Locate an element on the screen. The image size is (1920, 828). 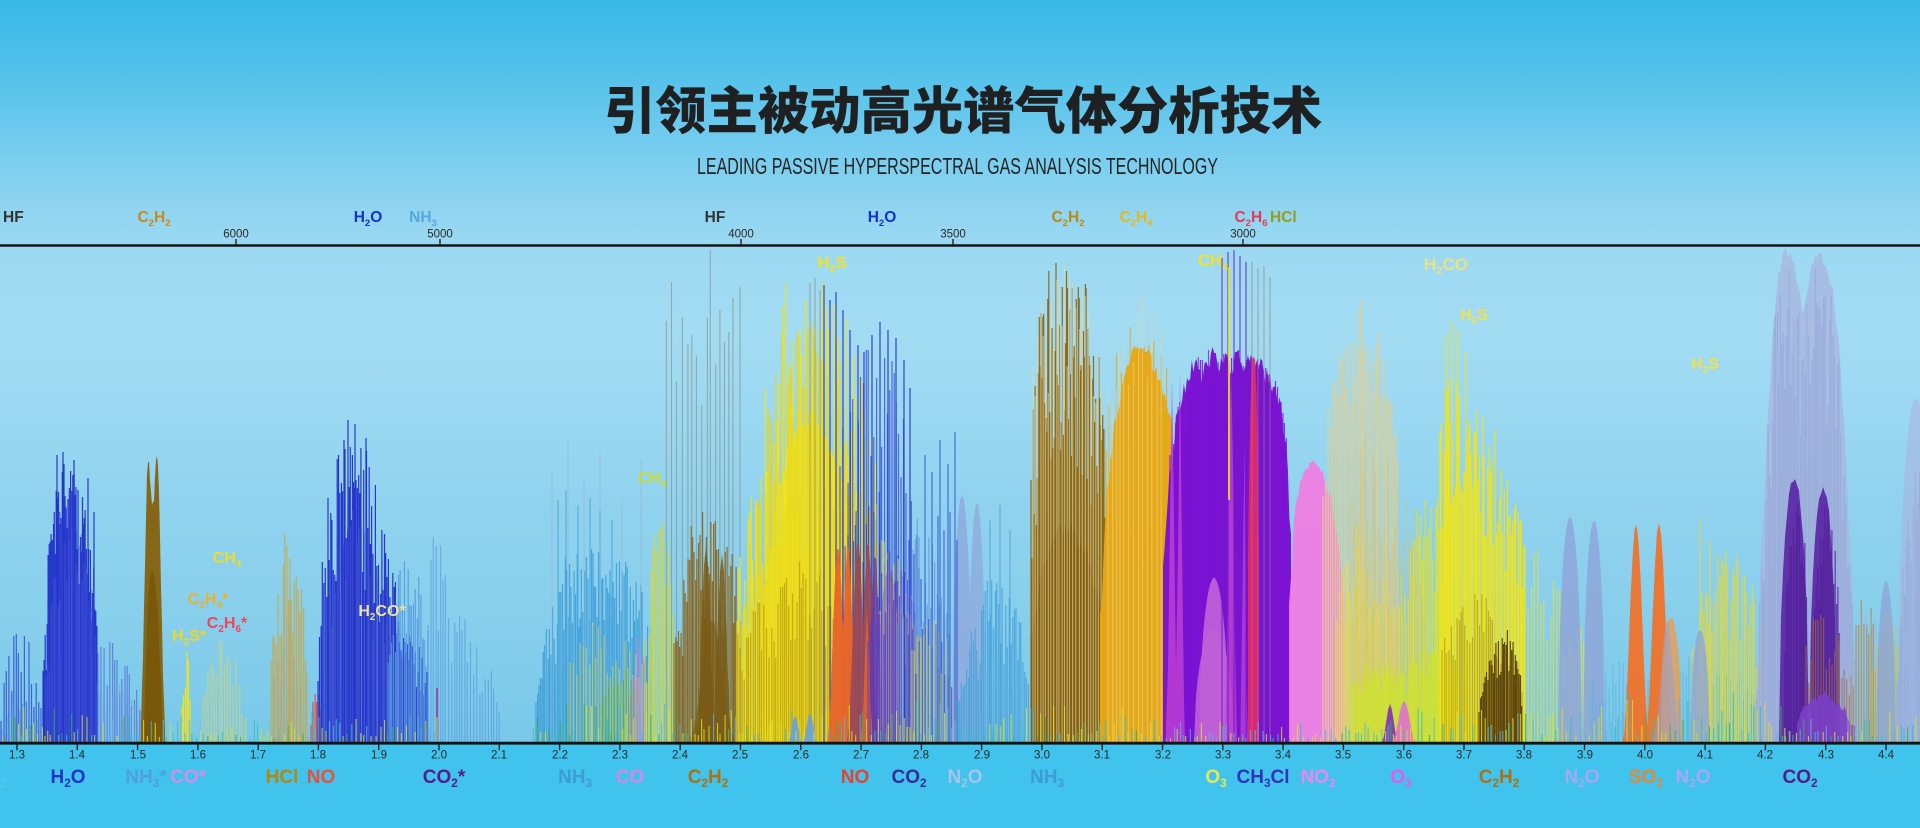
svg-text: 3.8 is located at coordinates (1524, 756).